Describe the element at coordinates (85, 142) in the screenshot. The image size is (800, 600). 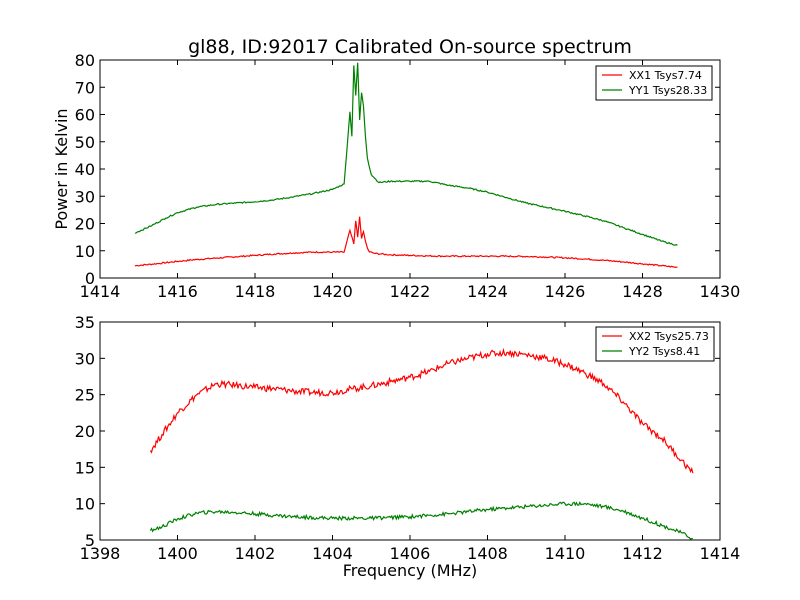
I see `y-tick-label: 50` at that location.